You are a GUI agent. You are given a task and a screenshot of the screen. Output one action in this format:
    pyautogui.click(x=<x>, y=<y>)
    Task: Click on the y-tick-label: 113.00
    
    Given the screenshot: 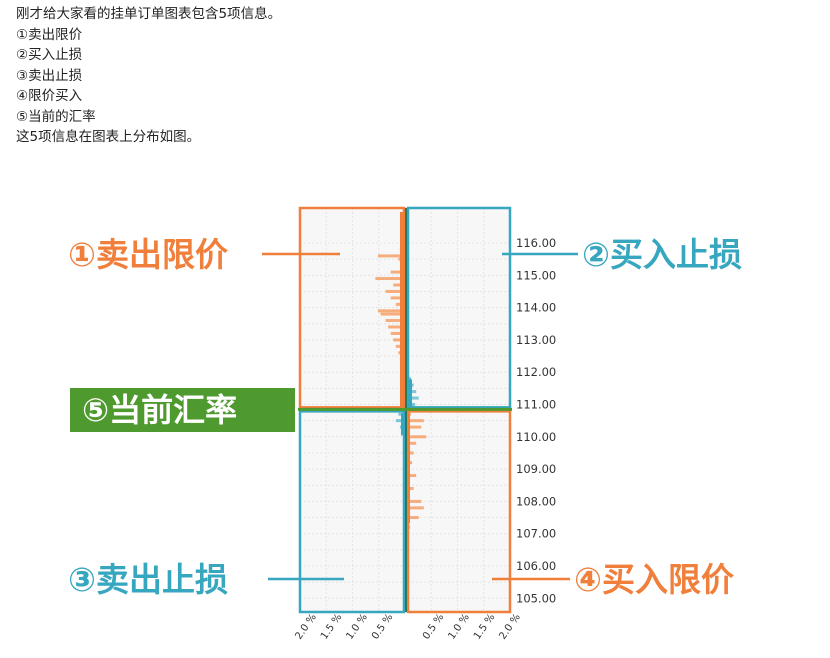 What is the action you would take?
    pyautogui.click(x=536, y=340)
    